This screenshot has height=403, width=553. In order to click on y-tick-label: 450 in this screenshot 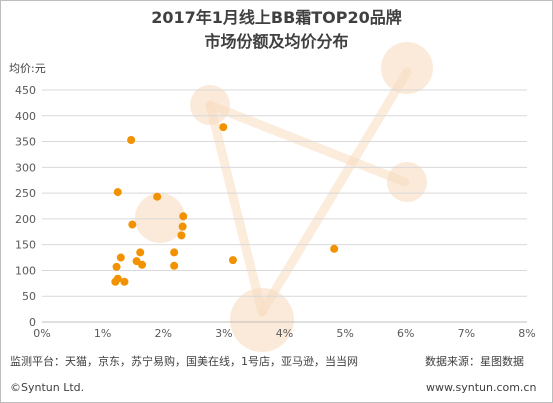, I will do `click(25, 90)`.